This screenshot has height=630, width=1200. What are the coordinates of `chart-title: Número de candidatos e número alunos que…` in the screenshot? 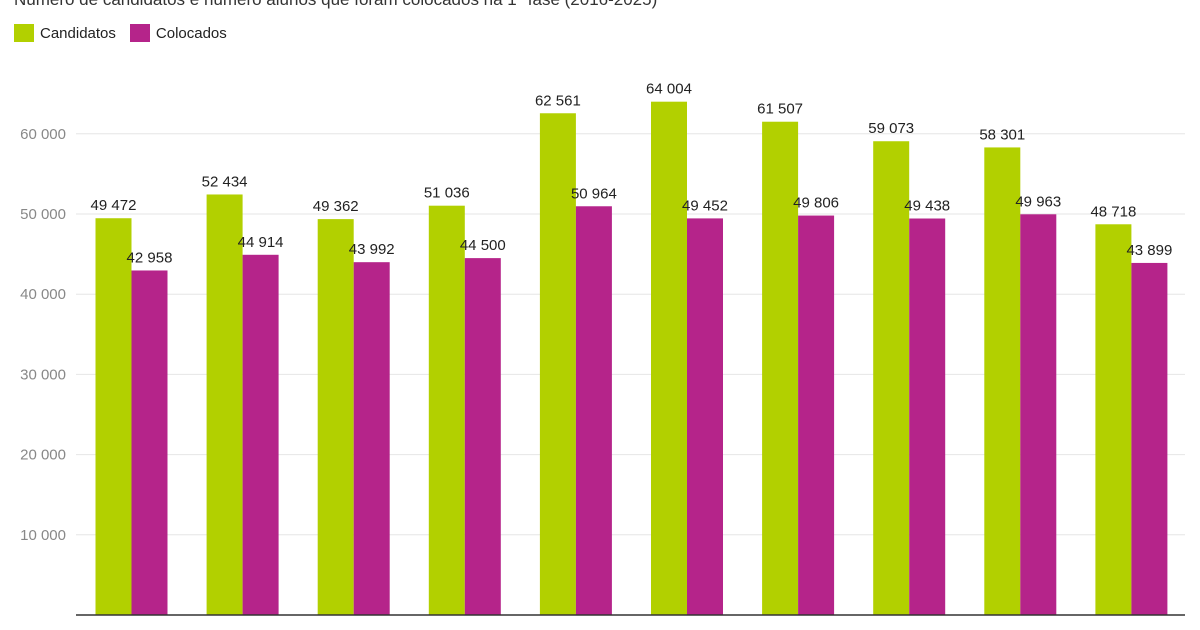 It's located at (335, 5).